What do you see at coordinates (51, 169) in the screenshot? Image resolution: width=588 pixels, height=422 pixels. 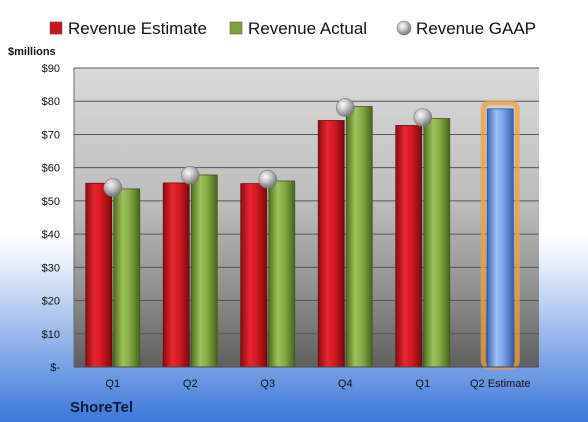 I see `y-tick-label: $60` at bounding box center [51, 169].